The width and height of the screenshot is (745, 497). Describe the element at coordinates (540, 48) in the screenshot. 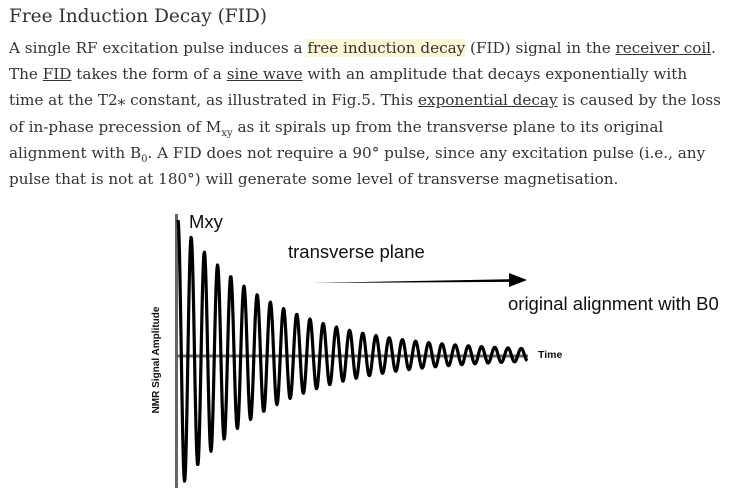

I see `text-segment: (FID) signal in the` at that location.